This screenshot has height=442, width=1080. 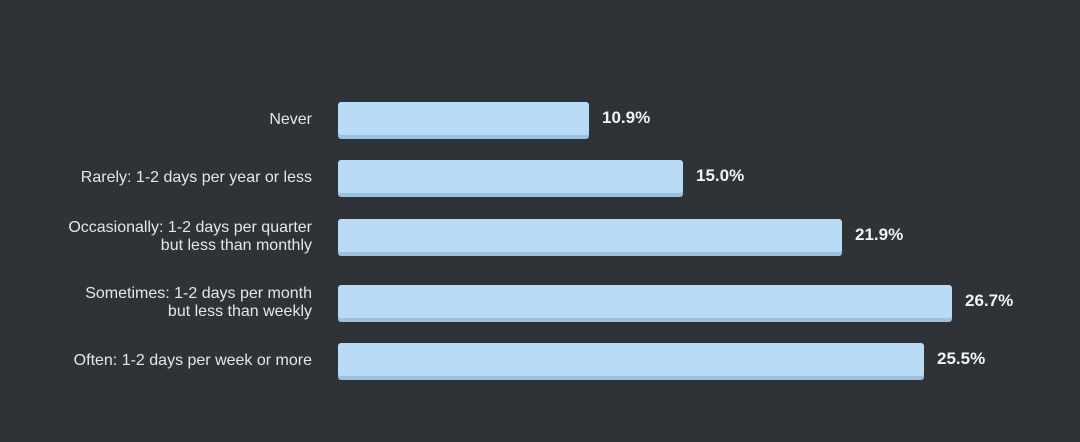 I want to click on value-label-0: 10.9%, so click(x=626, y=117).